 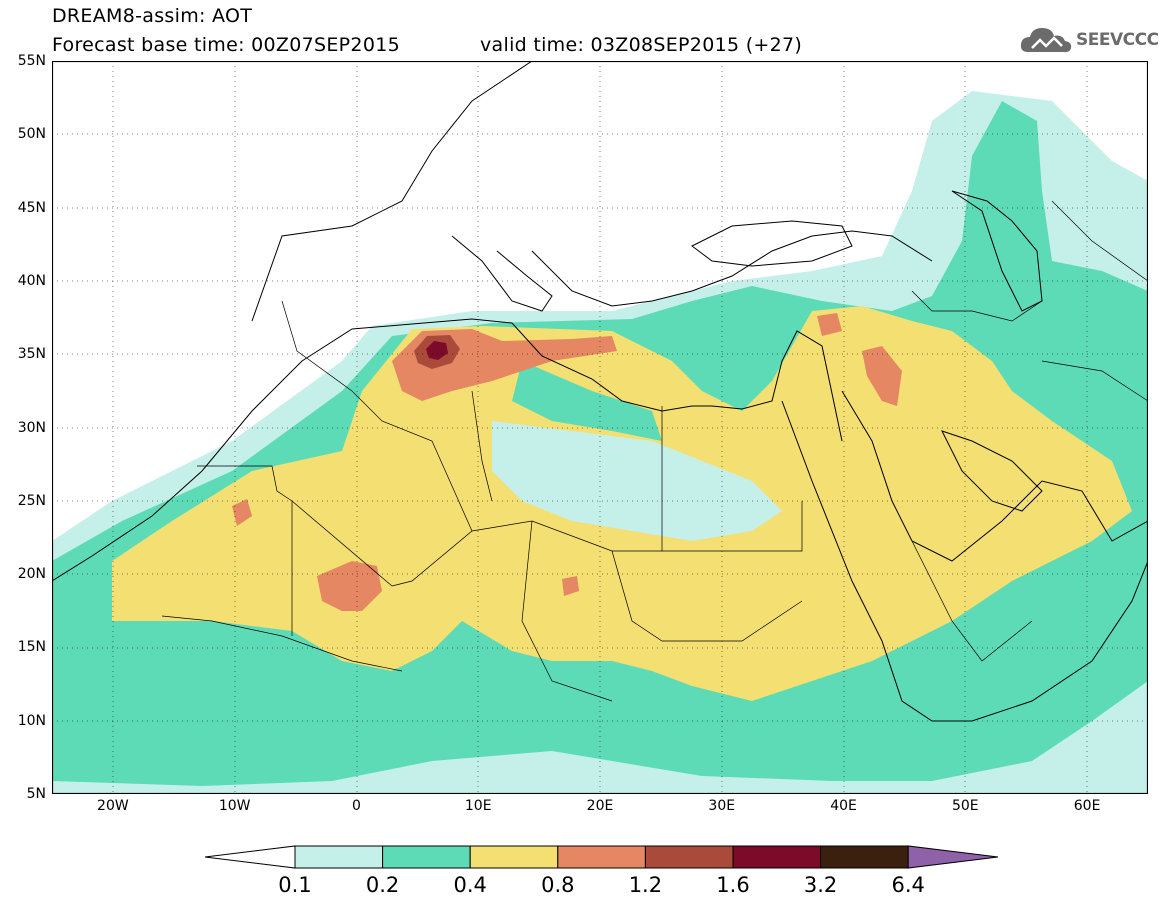 I want to click on aot-field-1.6, so click(x=437, y=350).